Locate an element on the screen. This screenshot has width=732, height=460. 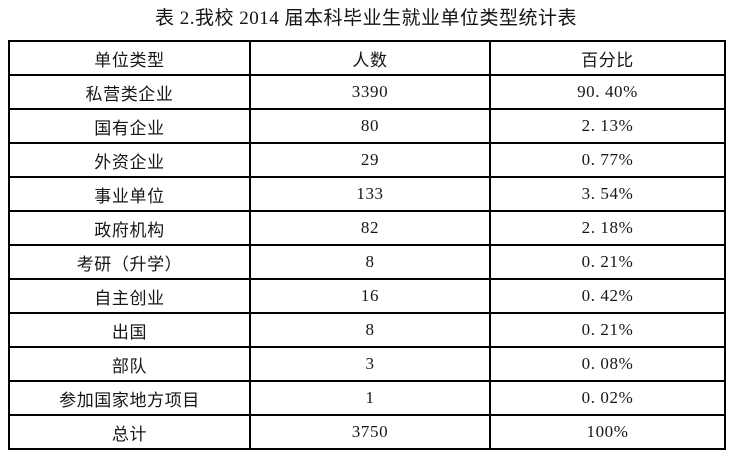
table-row: 外资企业 29 0. 77% is located at coordinates (367, 160).